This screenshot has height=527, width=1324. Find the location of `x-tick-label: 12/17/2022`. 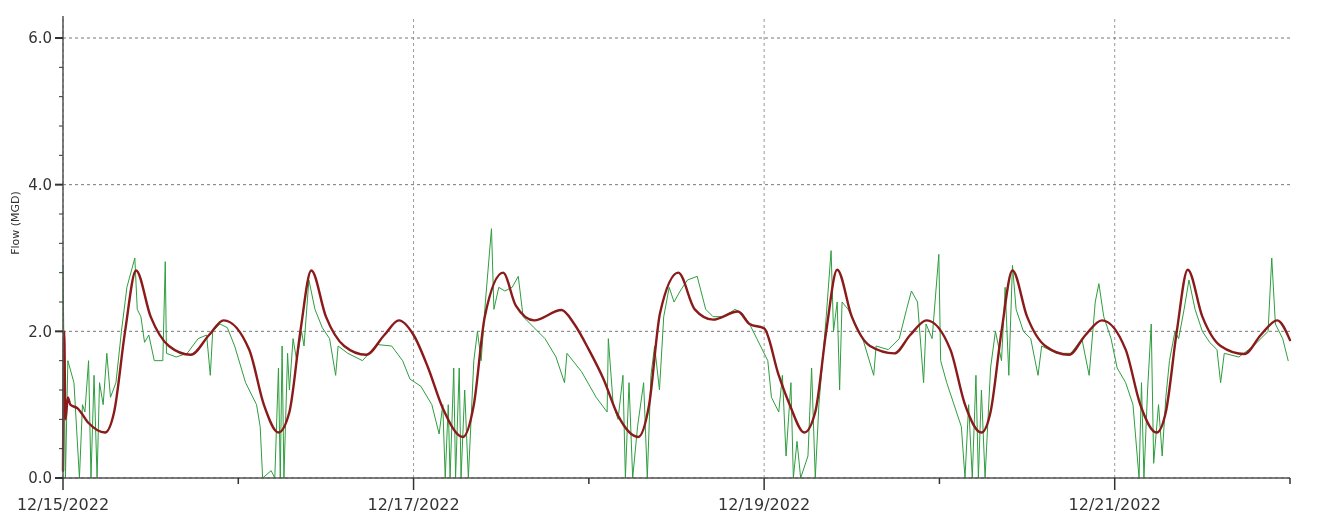

x-tick-label: 12/17/2022 is located at coordinates (413, 504).